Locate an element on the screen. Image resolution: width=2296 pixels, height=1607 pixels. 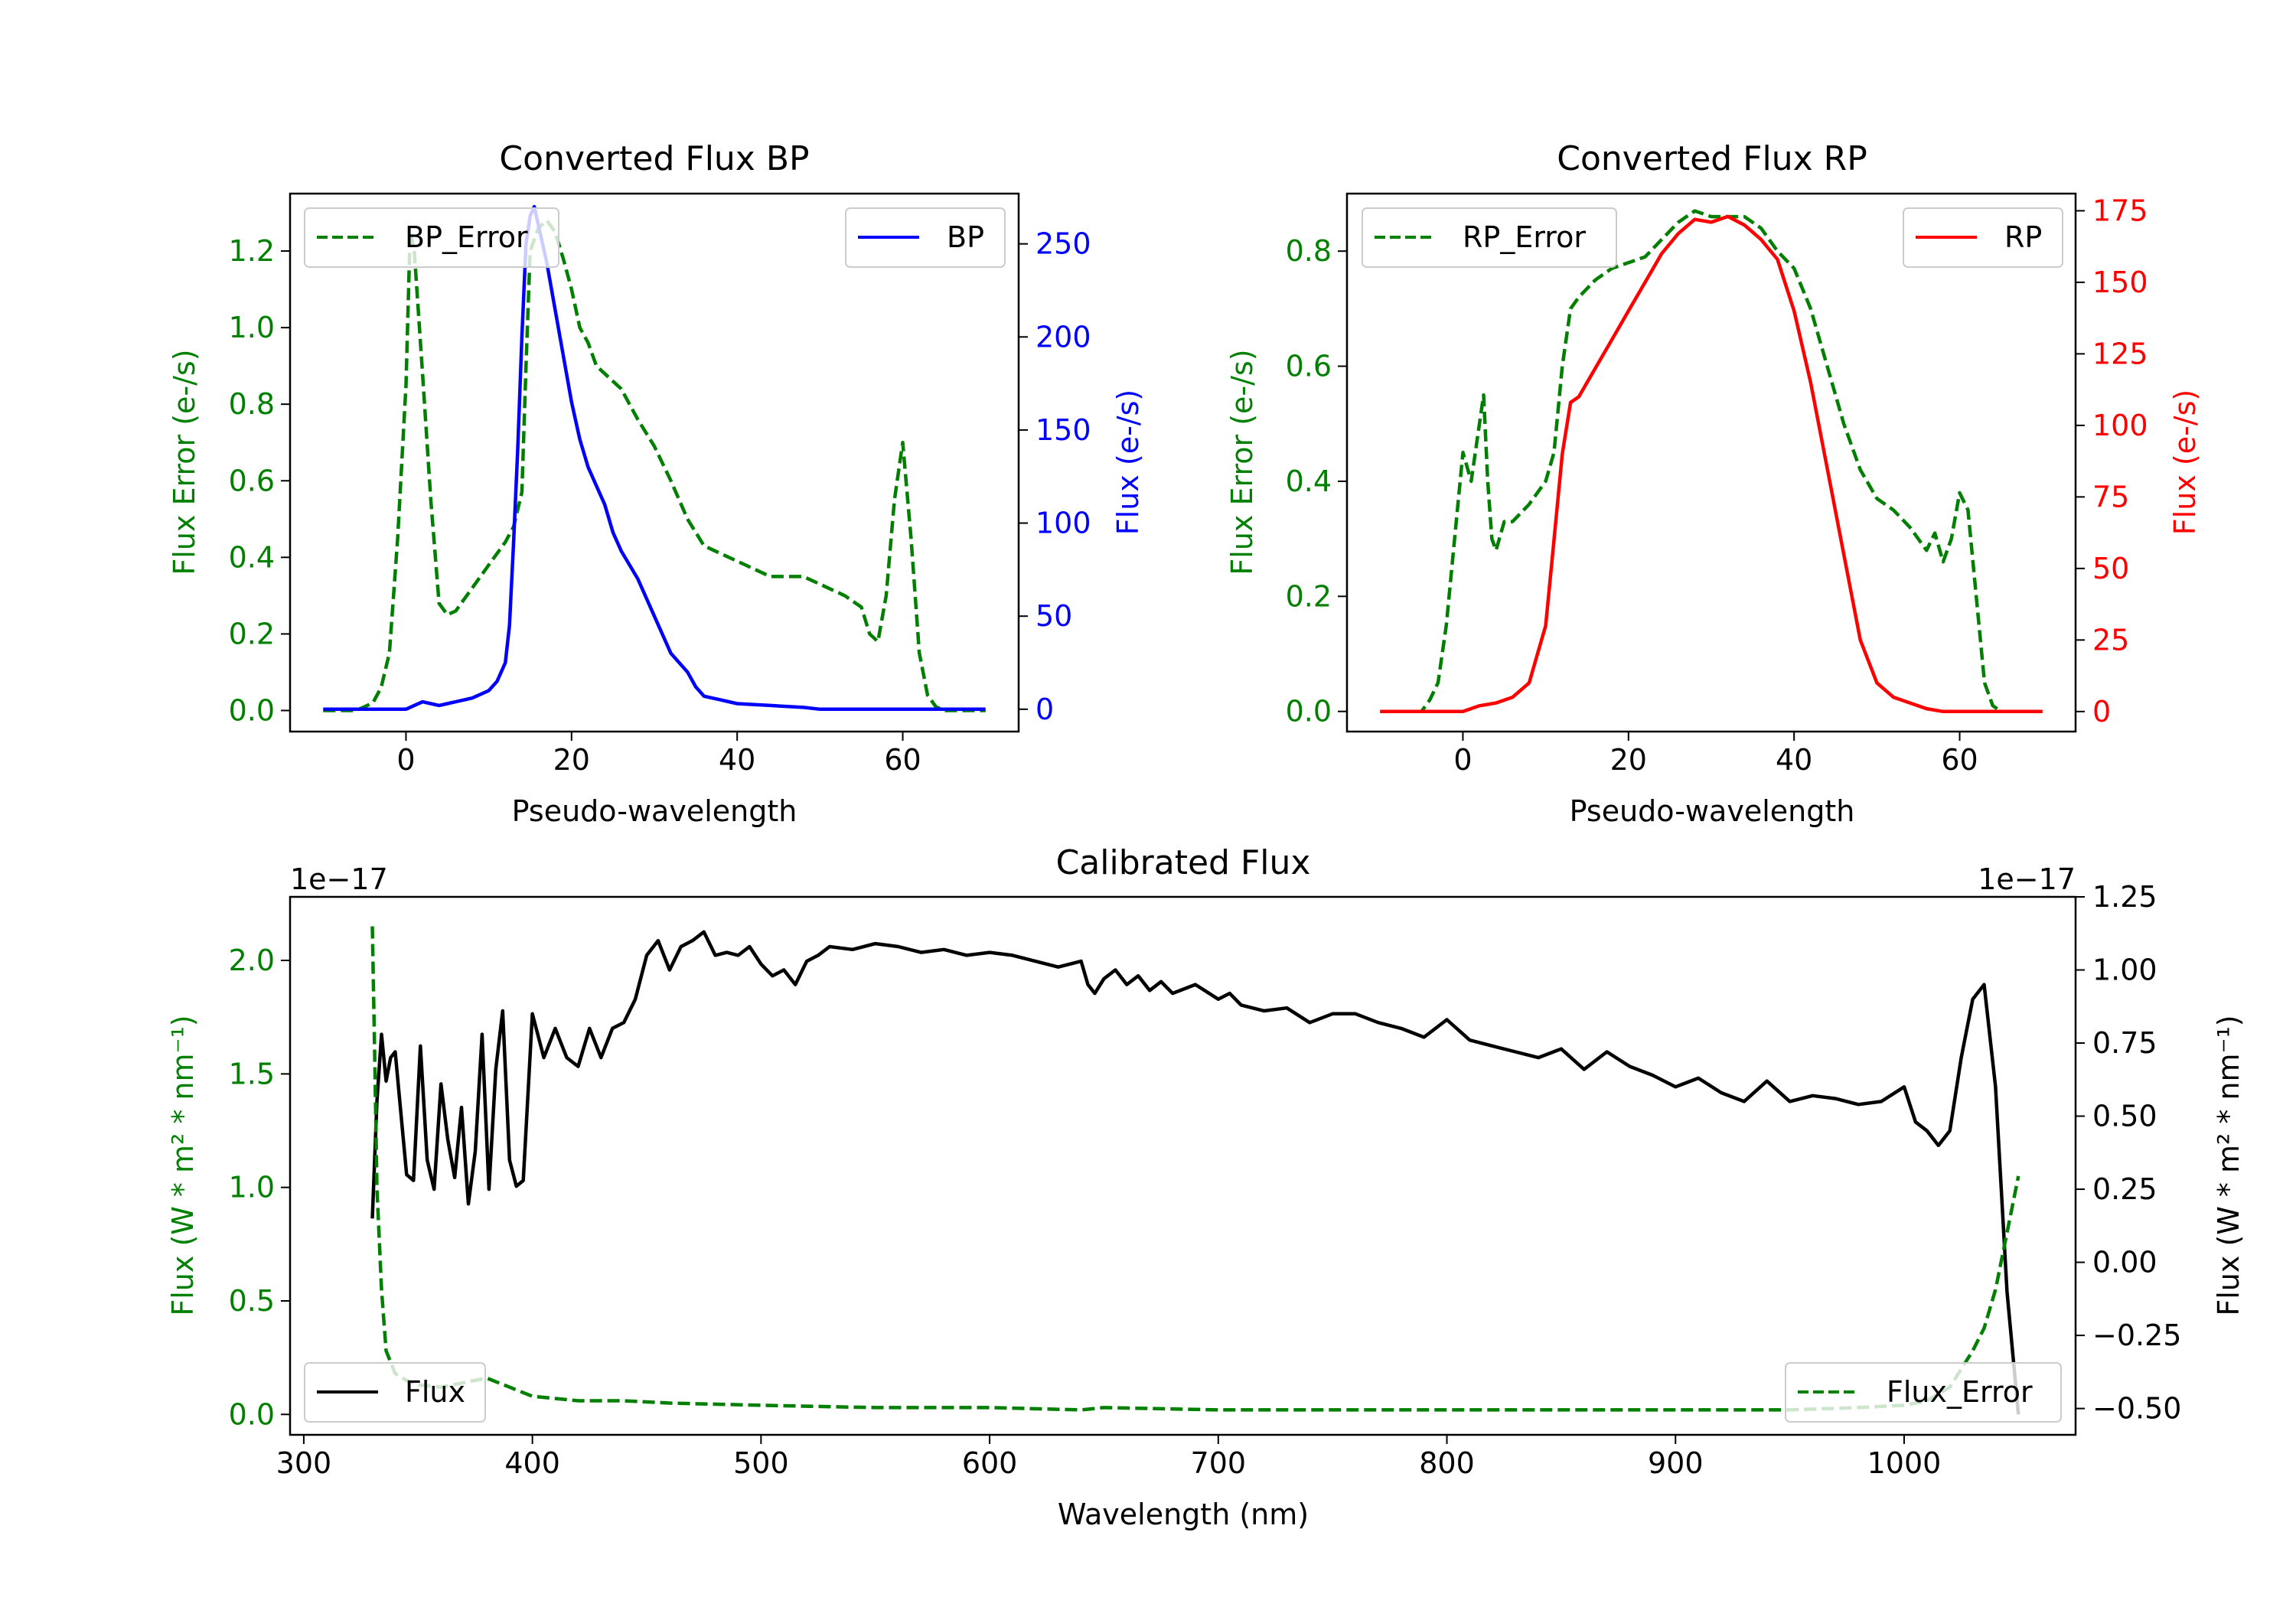
panel-cal-title: Calibrated Flux is located at coordinates (1183, 862).